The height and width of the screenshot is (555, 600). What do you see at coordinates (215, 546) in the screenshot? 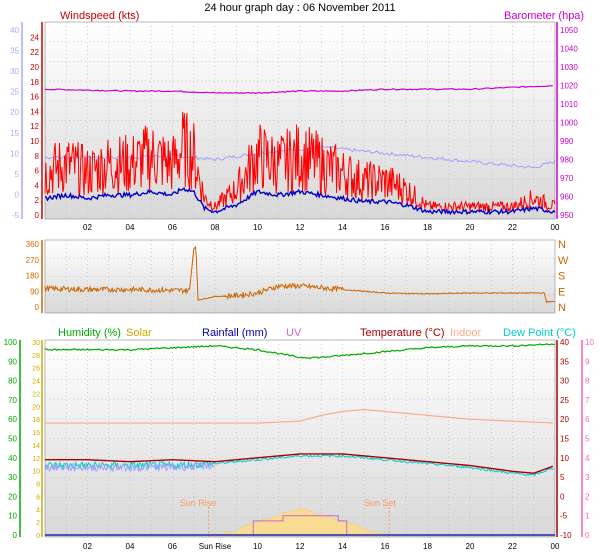
I see `x-tick-label: Sun Rise` at bounding box center [215, 546].